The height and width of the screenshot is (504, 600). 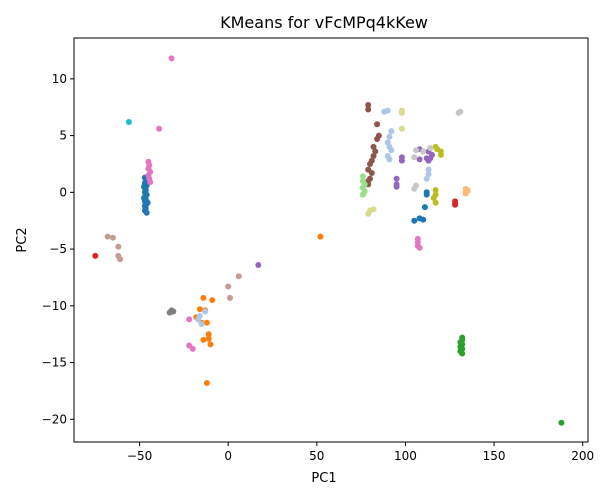 What do you see at coordinates (405, 456) in the screenshot?
I see `x-tick-label: 100` at bounding box center [405, 456].